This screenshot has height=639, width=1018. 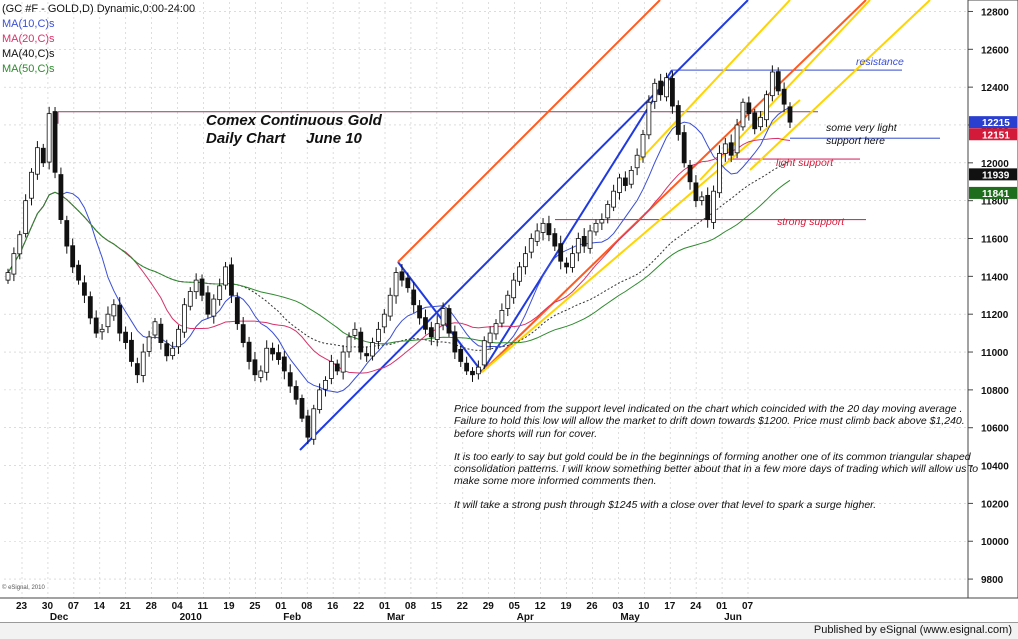 What do you see at coordinates (178, 606) in the screenshot?
I see `x-tick-label: 04` at bounding box center [178, 606].